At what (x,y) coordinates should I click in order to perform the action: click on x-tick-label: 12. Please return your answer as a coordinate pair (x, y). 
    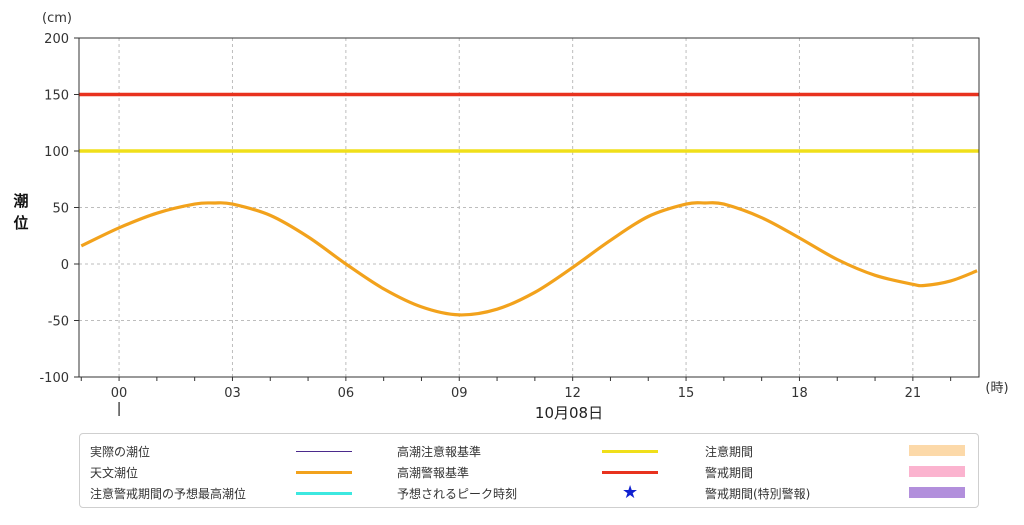
    Looking at the image, I should click on (572, 393).